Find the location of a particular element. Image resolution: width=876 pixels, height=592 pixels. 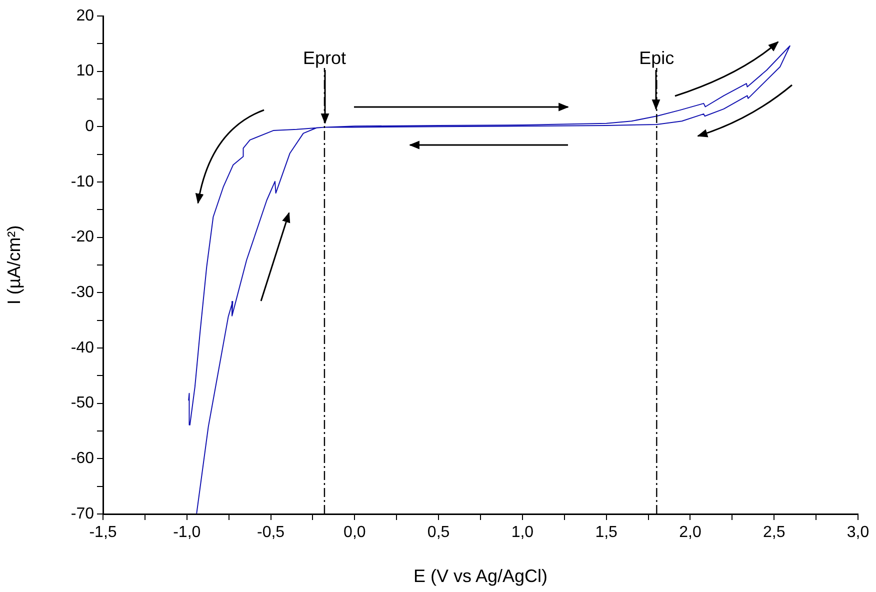

x-tick-label: -1,5 is located at coordinates (103, 533).